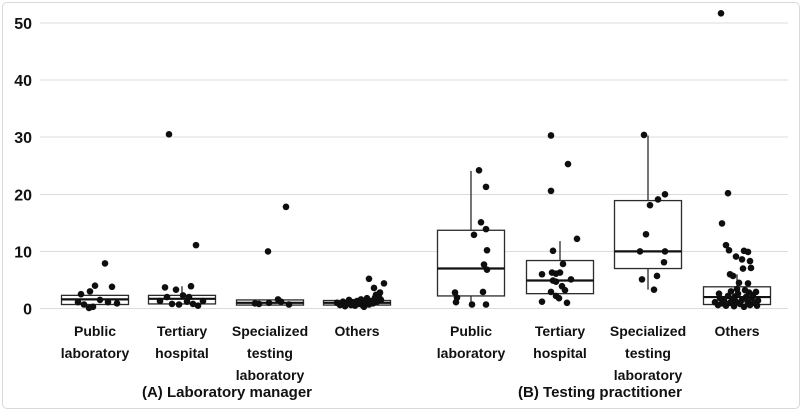  Describe the element at coordinates (227, 392) in the screenshot. I see `panel-a-caption: (A) Laboratory manager` at that location.